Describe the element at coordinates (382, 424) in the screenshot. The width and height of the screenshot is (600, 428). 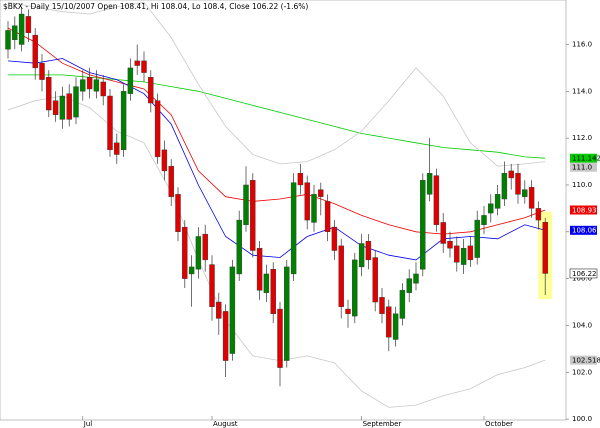
I see `x-tick-label: September` at that location.